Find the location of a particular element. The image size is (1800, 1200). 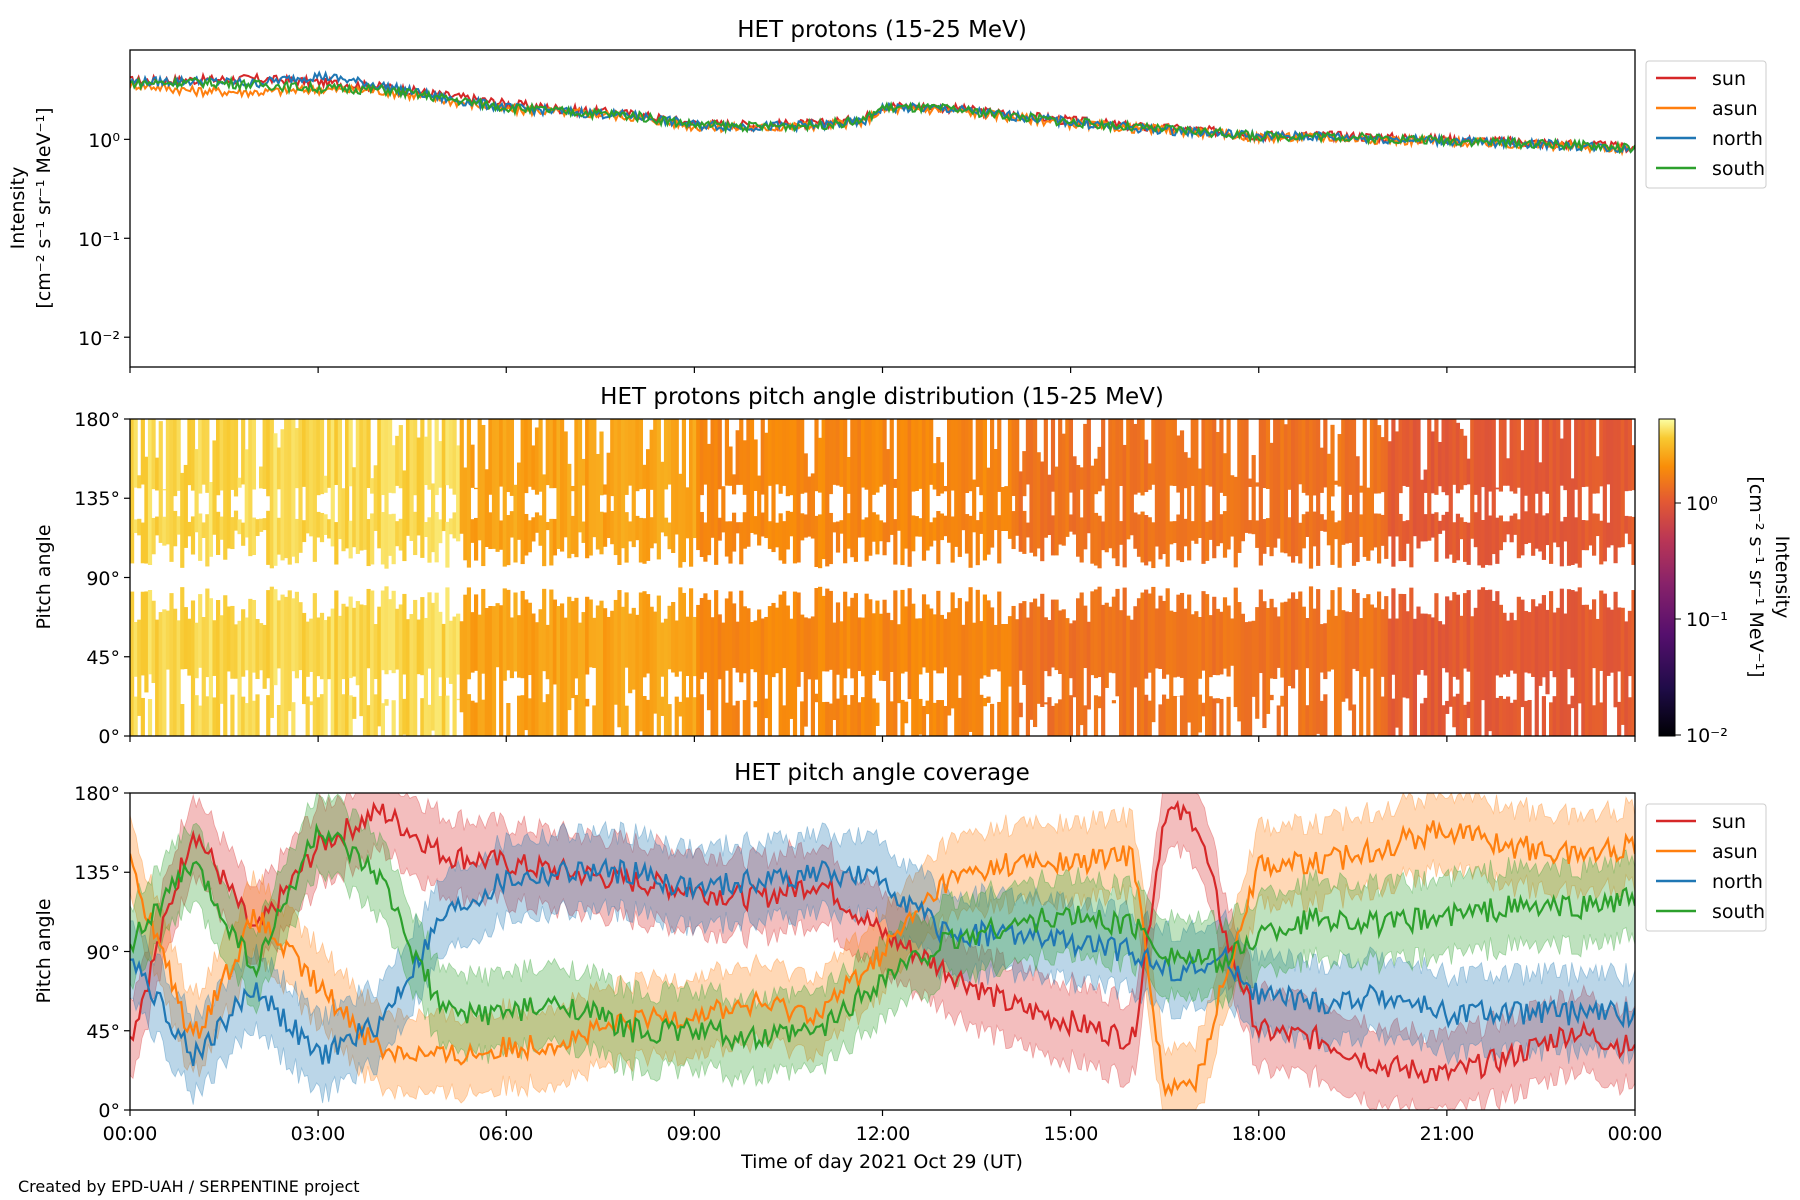

xtick-label-2400: 00:00 is located at coordinates (1635, 1134).